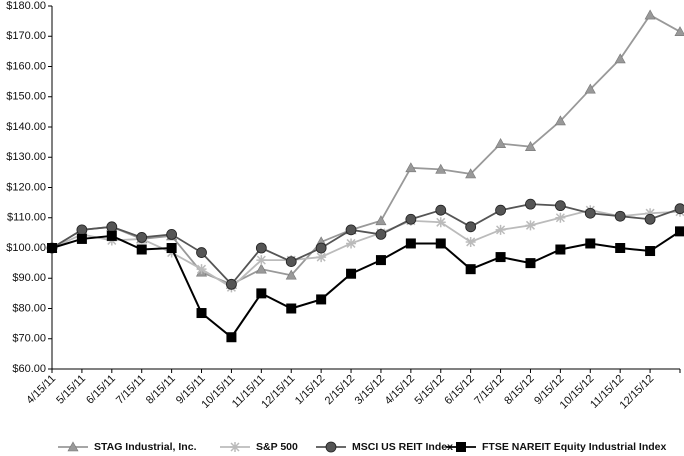 This screenshot has height=456, width=684. I want to click on legend-item: S&P 500, so click(259, 447).